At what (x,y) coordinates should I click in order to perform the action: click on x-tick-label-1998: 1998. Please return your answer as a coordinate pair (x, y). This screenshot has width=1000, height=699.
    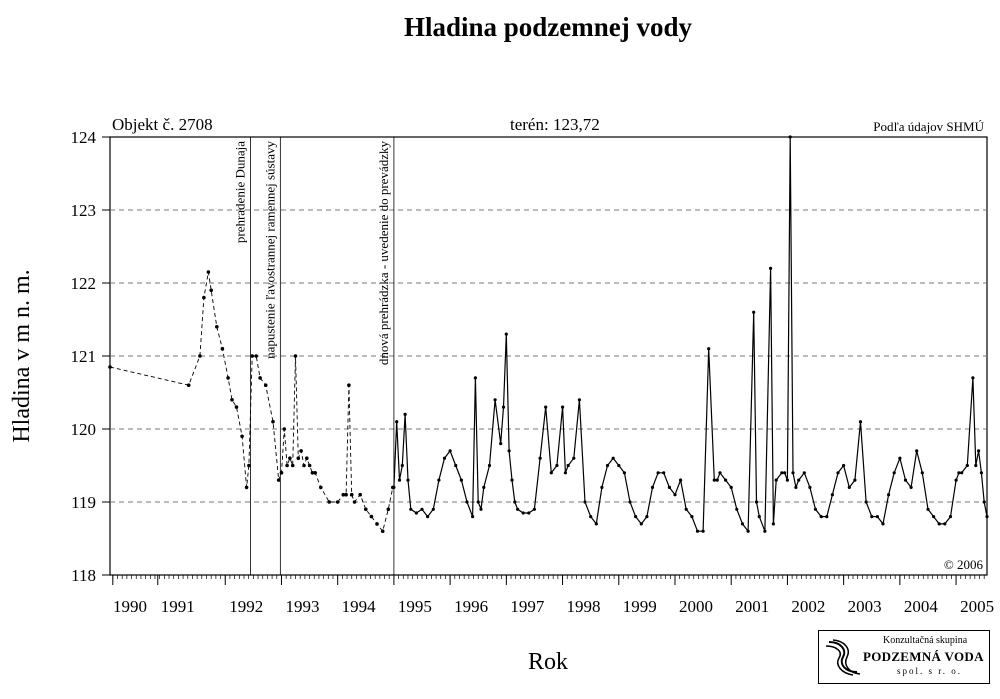
    Looking at the image, I should click on (584, 606).